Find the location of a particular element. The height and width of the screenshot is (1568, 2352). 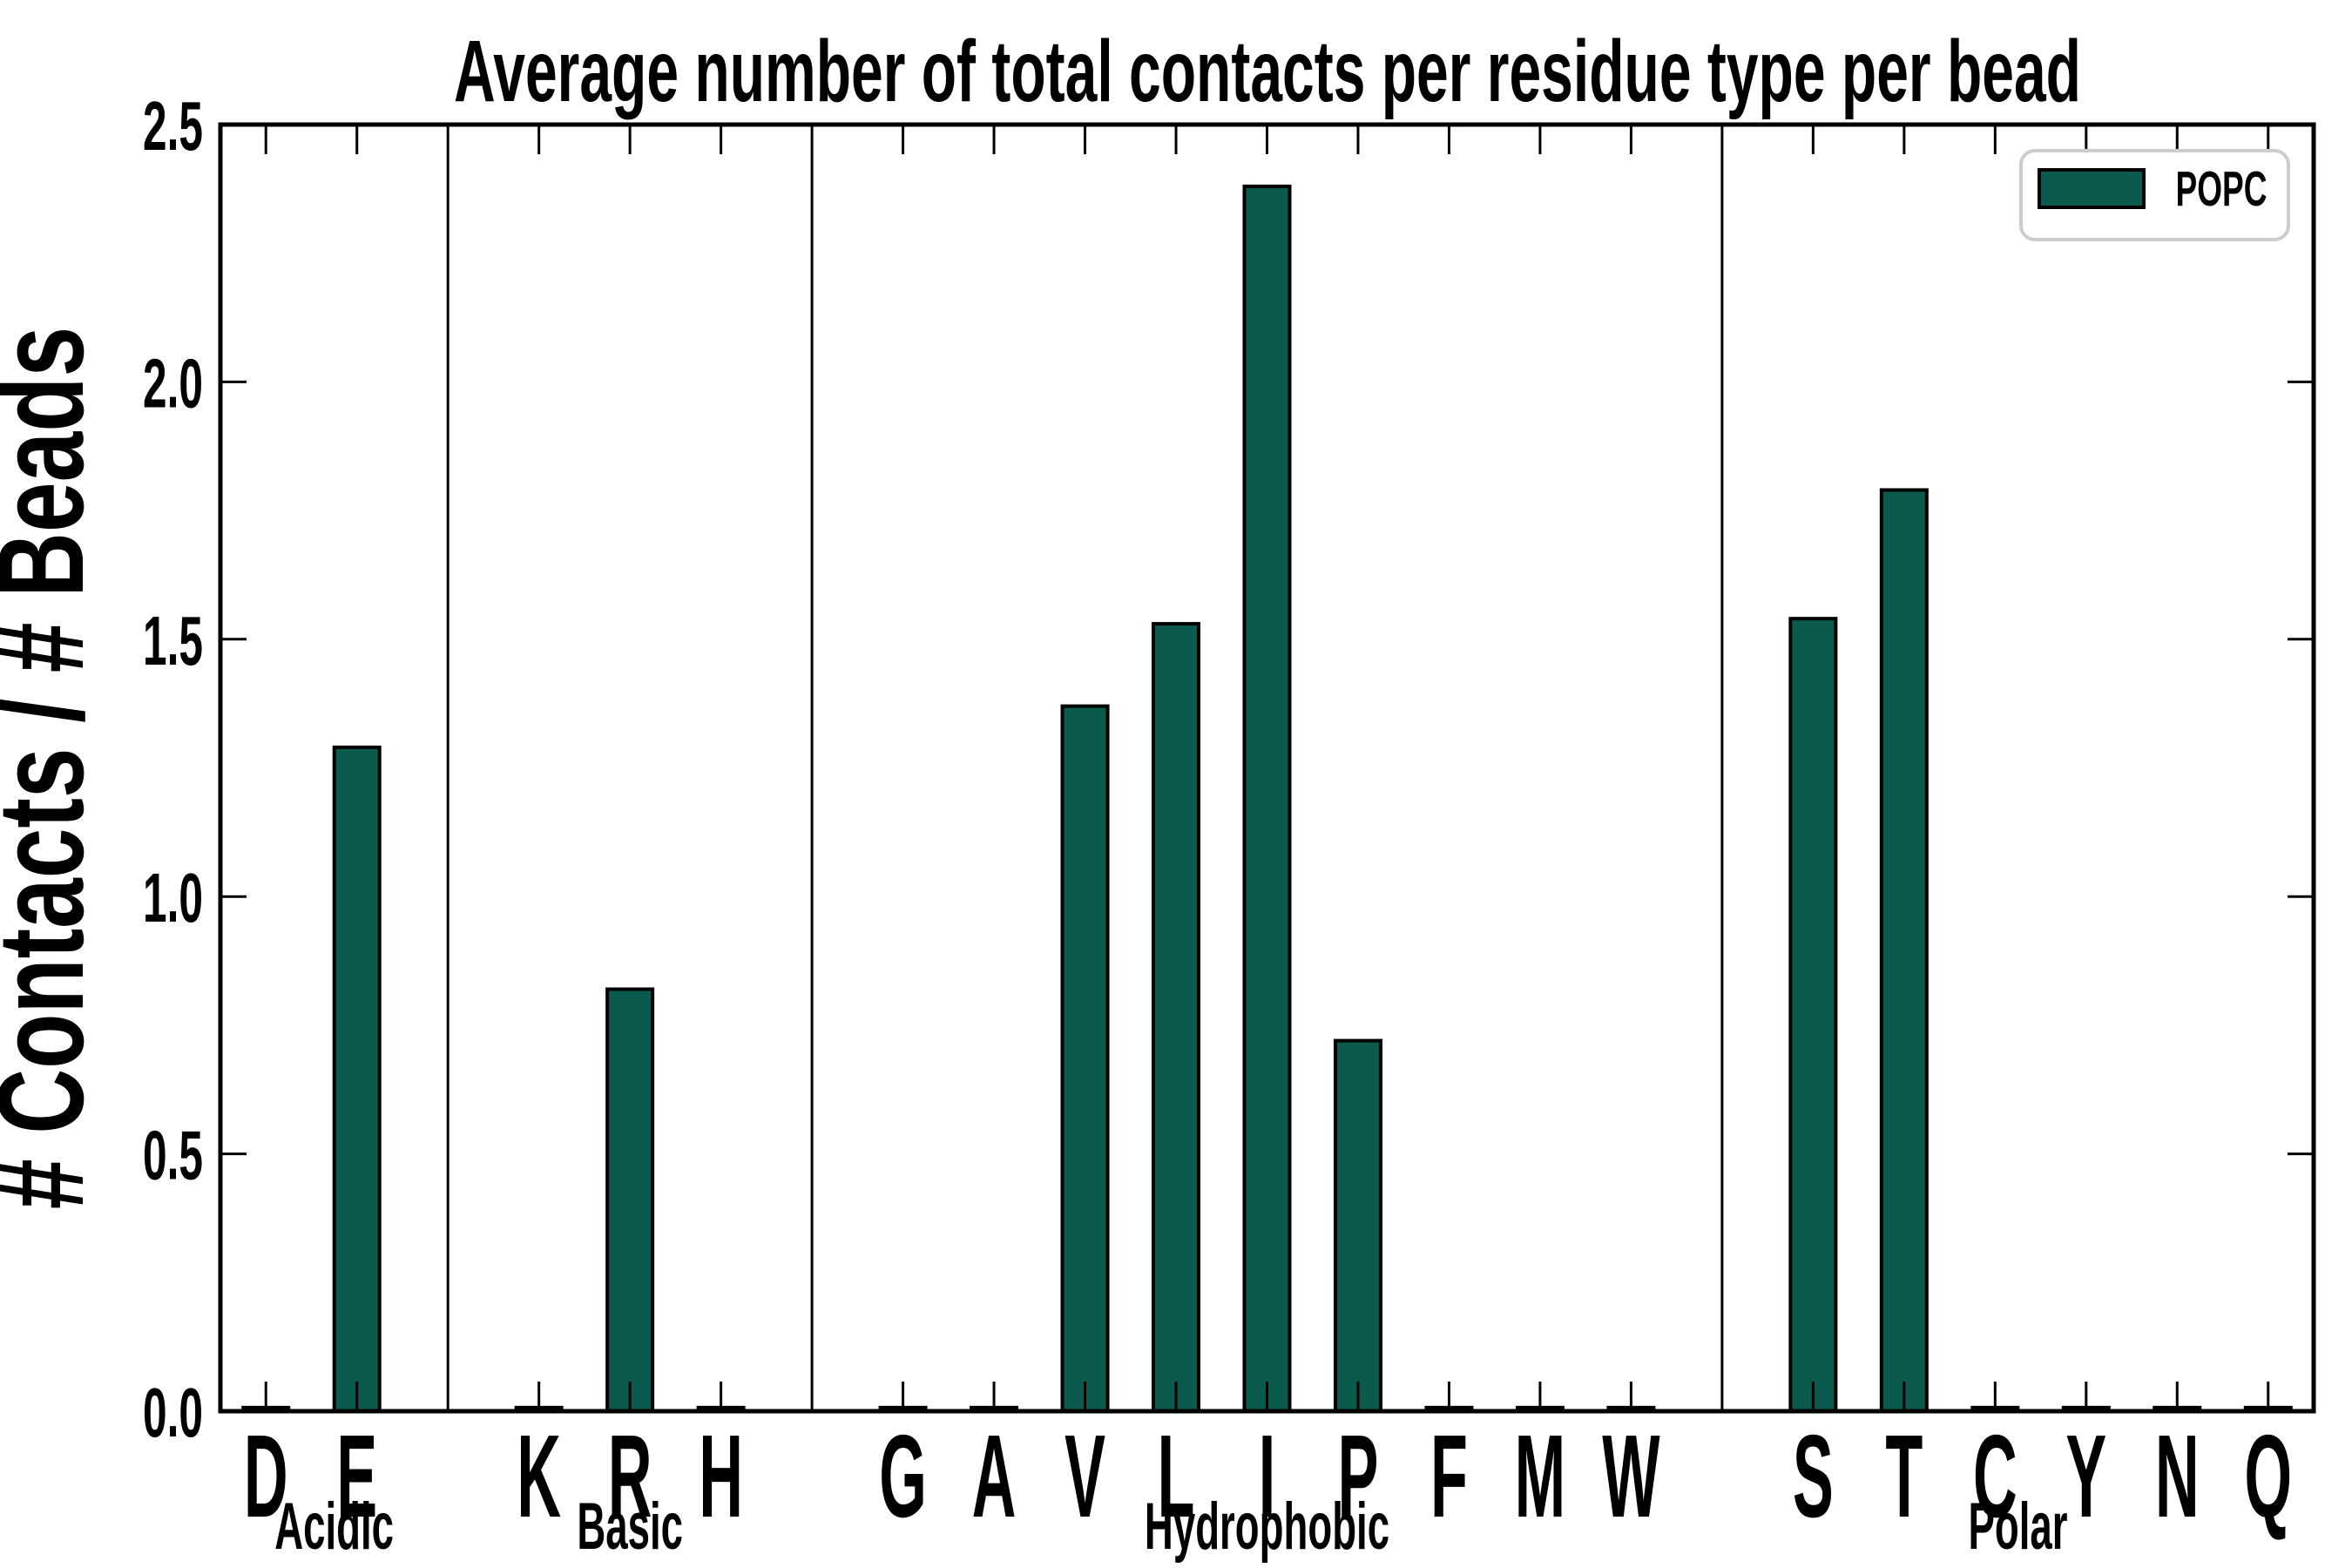

x-category-label-H: H is located at coordinates (721, 1476).